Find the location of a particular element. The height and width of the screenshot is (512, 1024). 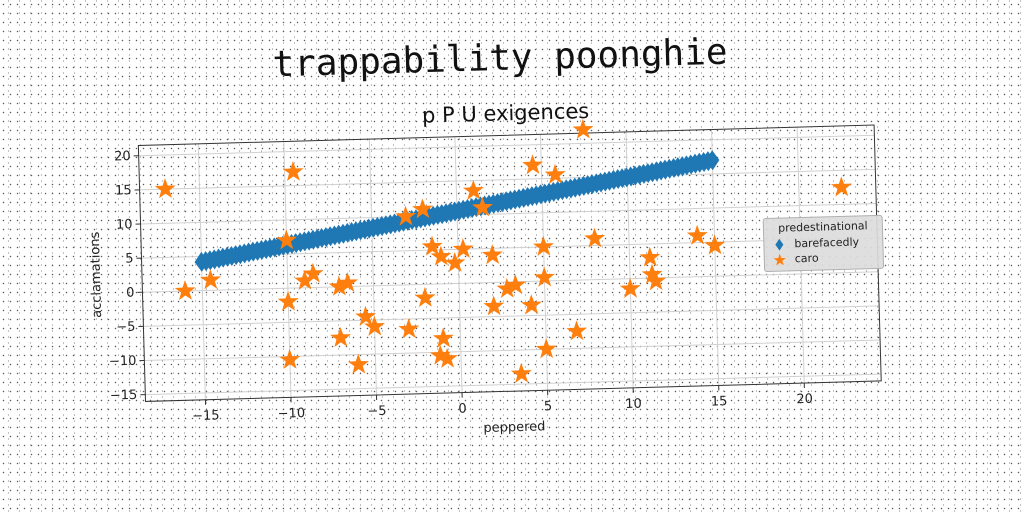

y-tick-label: 5 is located at coordinates (129, 258).